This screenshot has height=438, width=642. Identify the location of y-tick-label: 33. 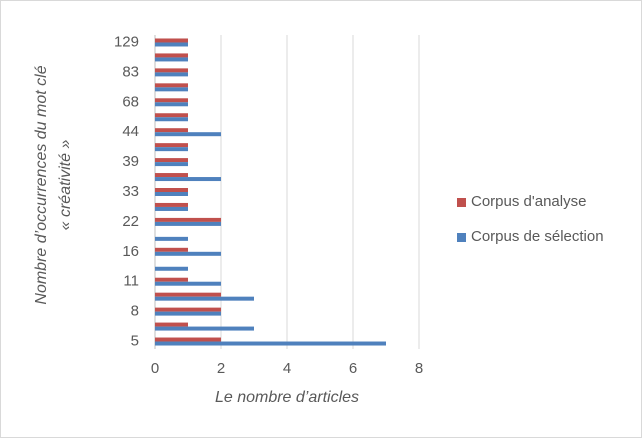
(130, 191).